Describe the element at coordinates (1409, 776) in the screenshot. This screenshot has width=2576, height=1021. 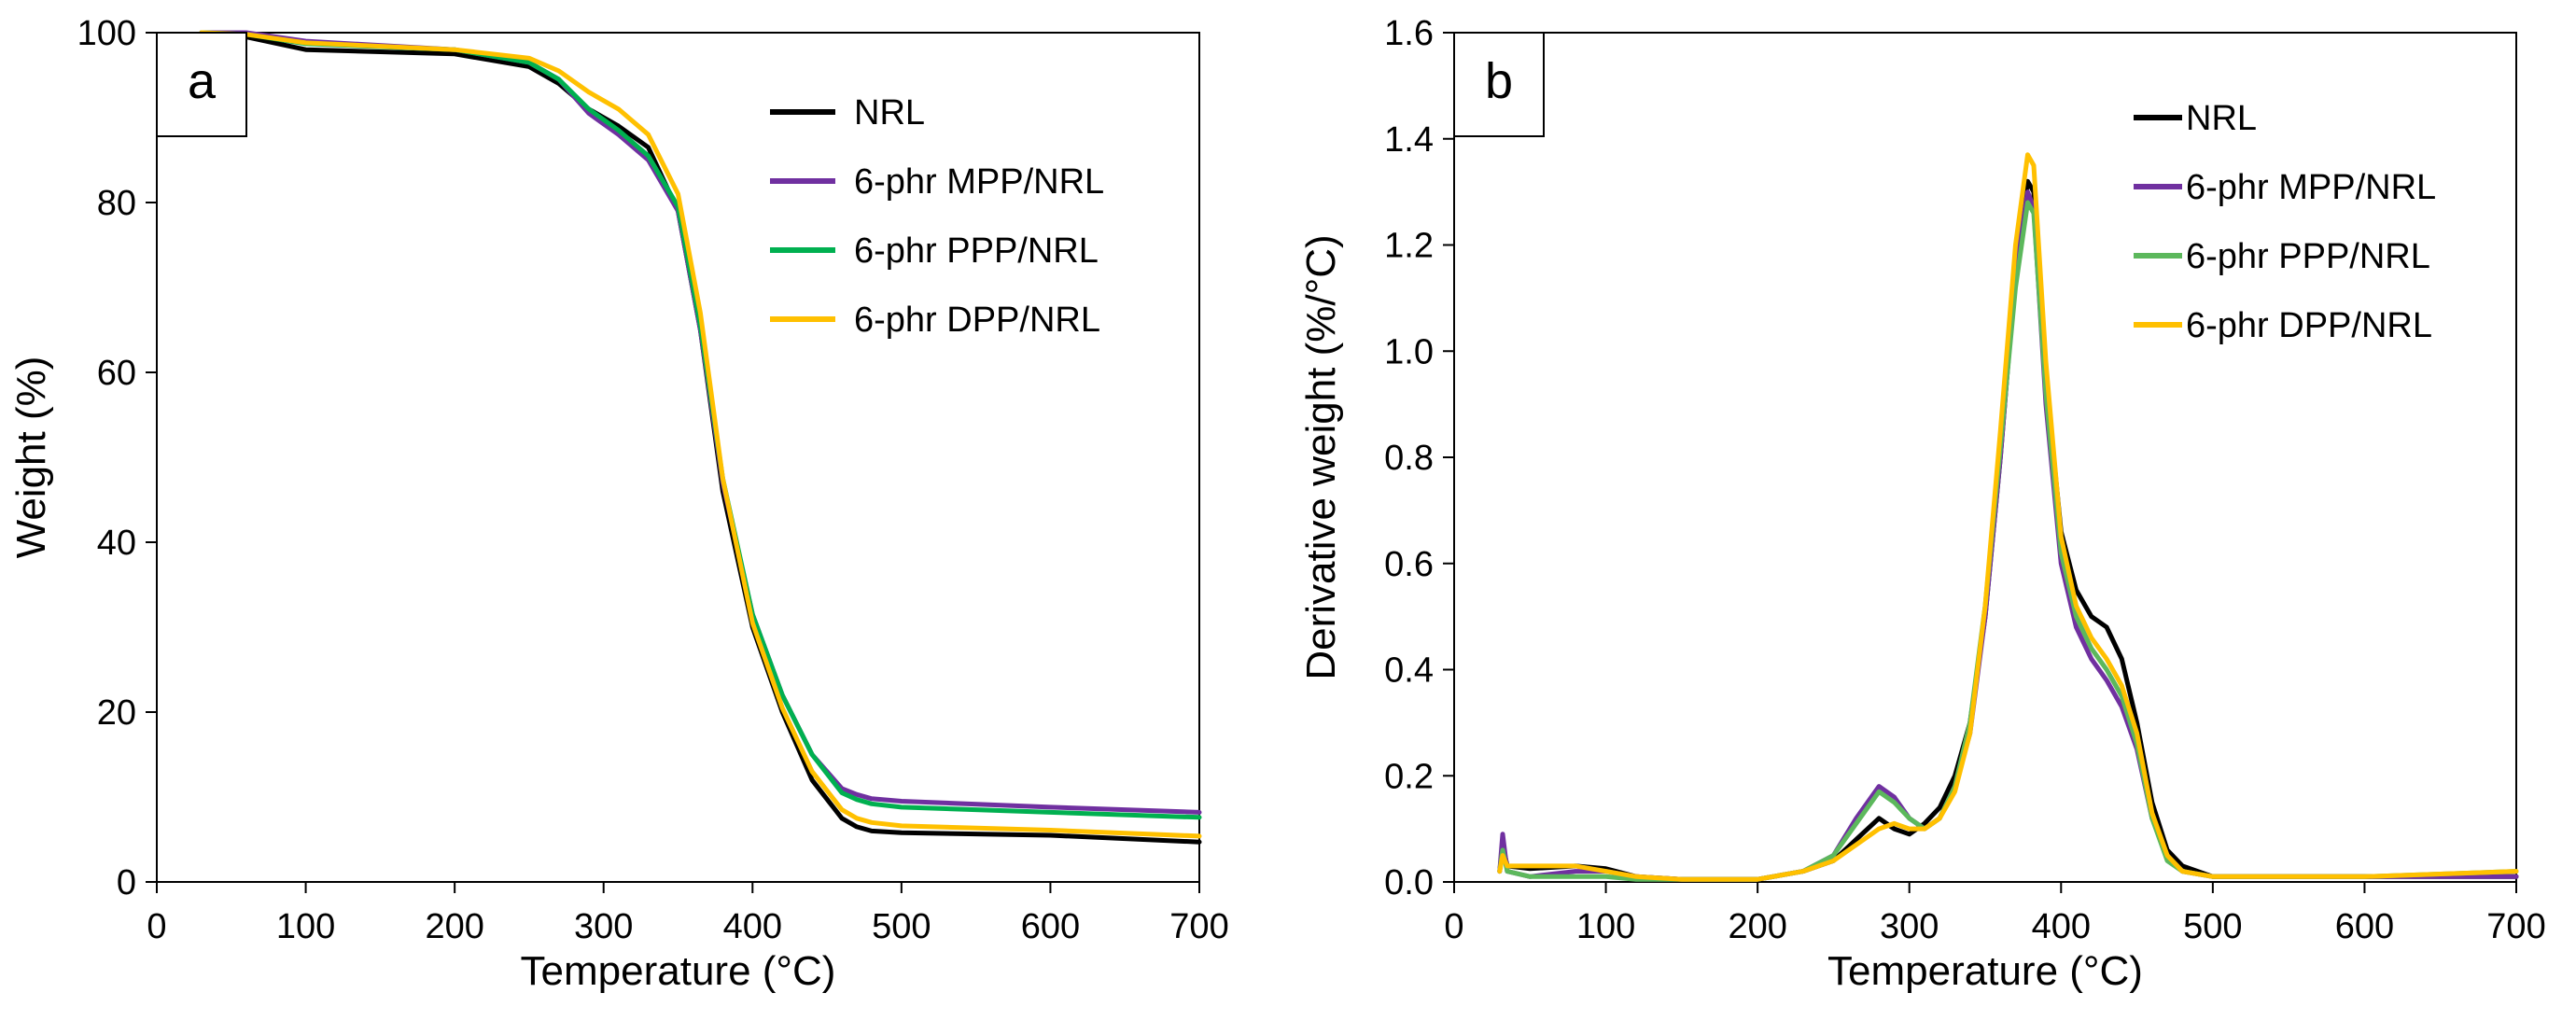
I see `y-tick-label: 0.2` at that location.